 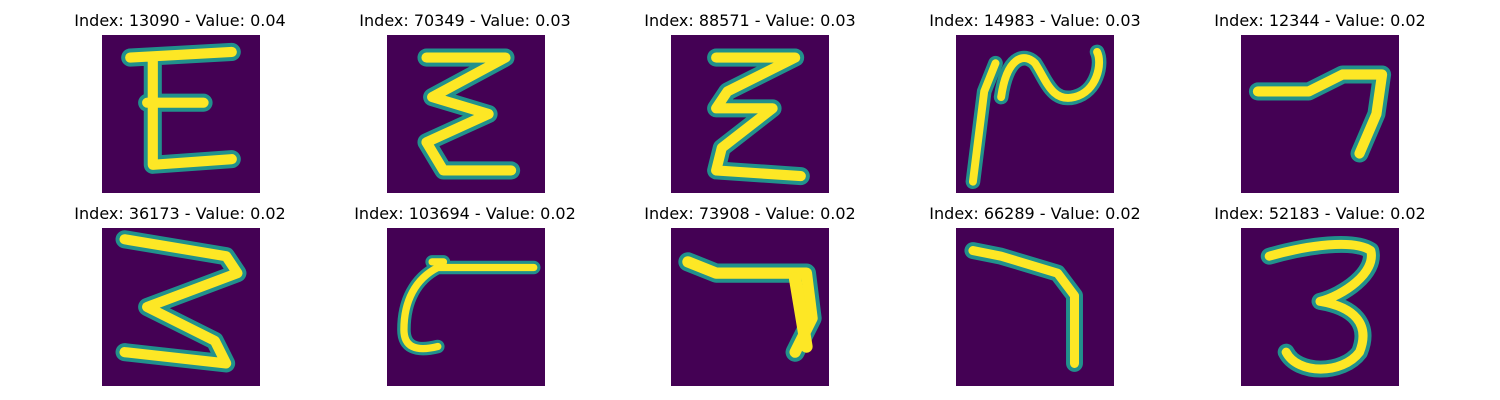 What do you see at coordinates (1320, 213) in the screenshot?
I see `panel-title: Index: 52183 - Value: 0.02` at bounding box center [1320, 213].